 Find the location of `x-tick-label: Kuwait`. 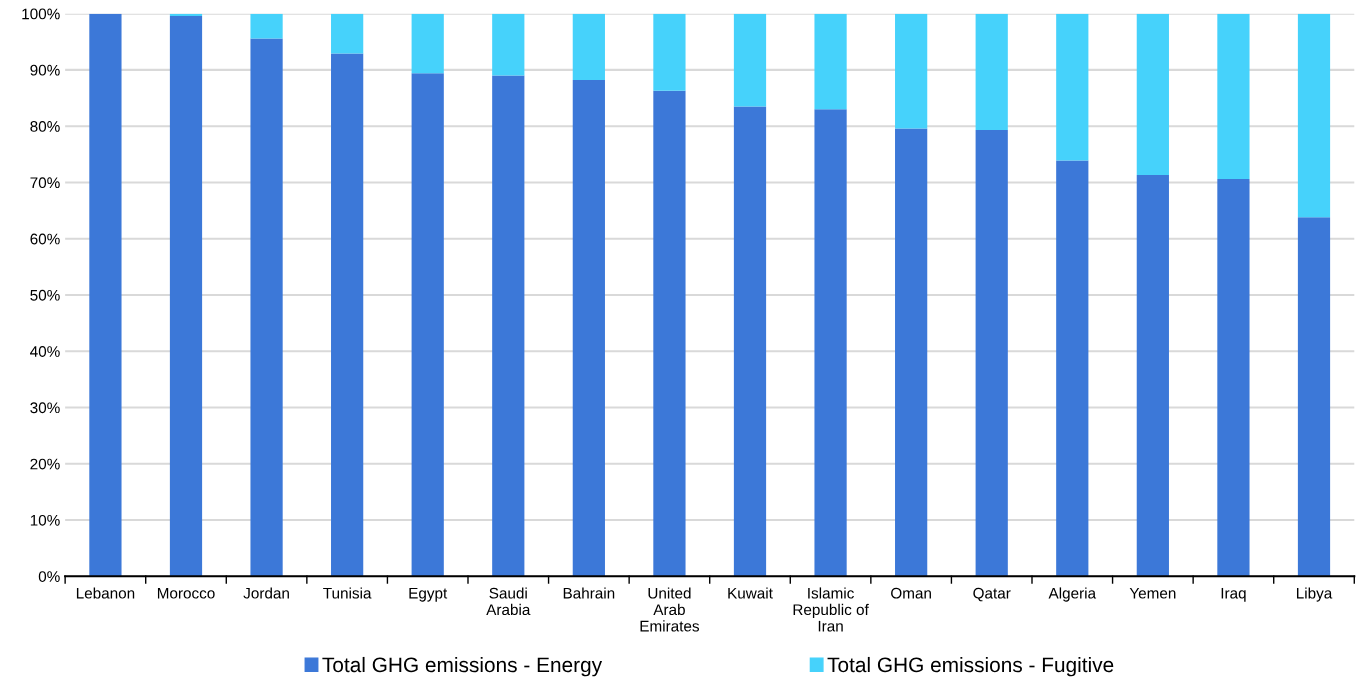

x-tick-label: Kuwait is located at coordinates (750, 593).